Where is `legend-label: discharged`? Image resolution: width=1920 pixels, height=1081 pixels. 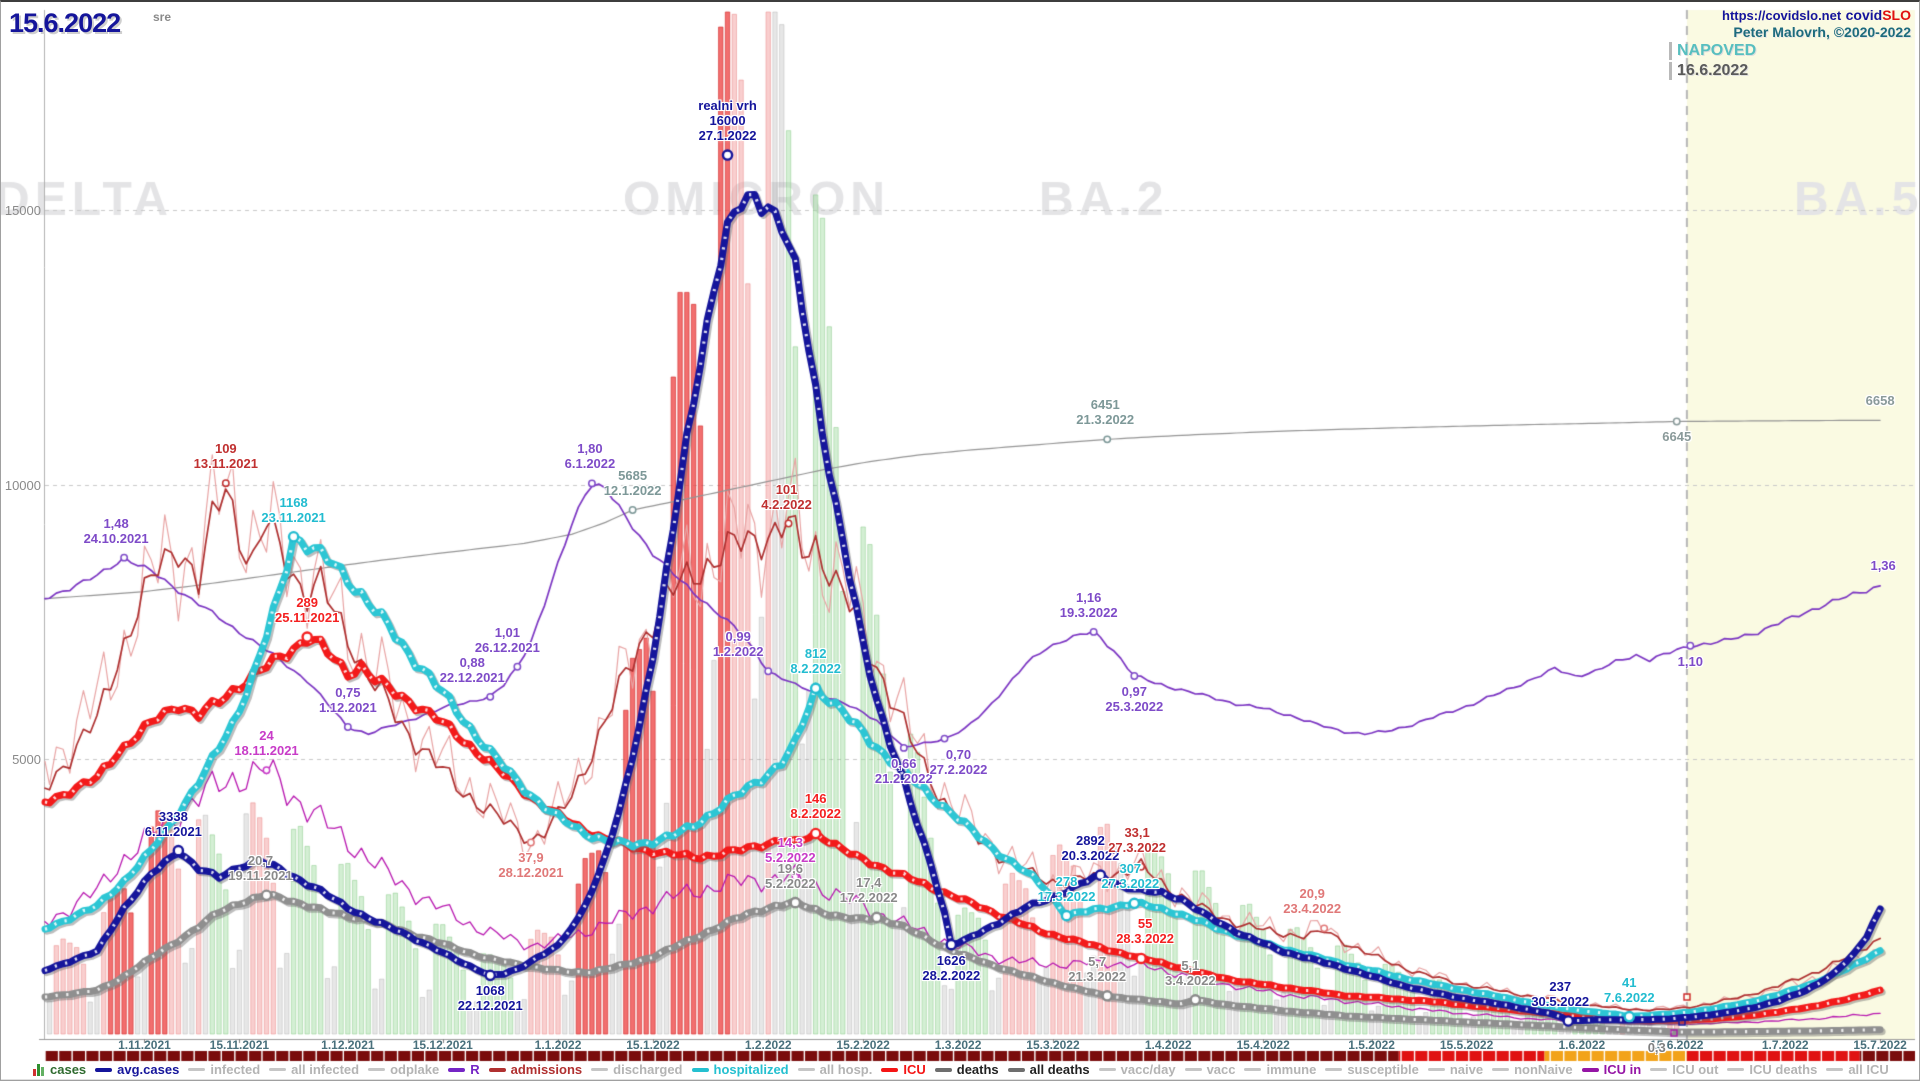
legend-label: discharged is located at coordinates (648, 1069).